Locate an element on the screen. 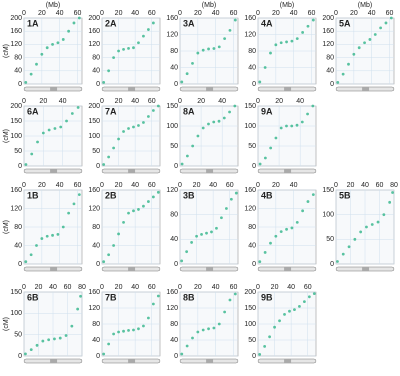  panel-label: 5A is located at coordinates (345, 23).